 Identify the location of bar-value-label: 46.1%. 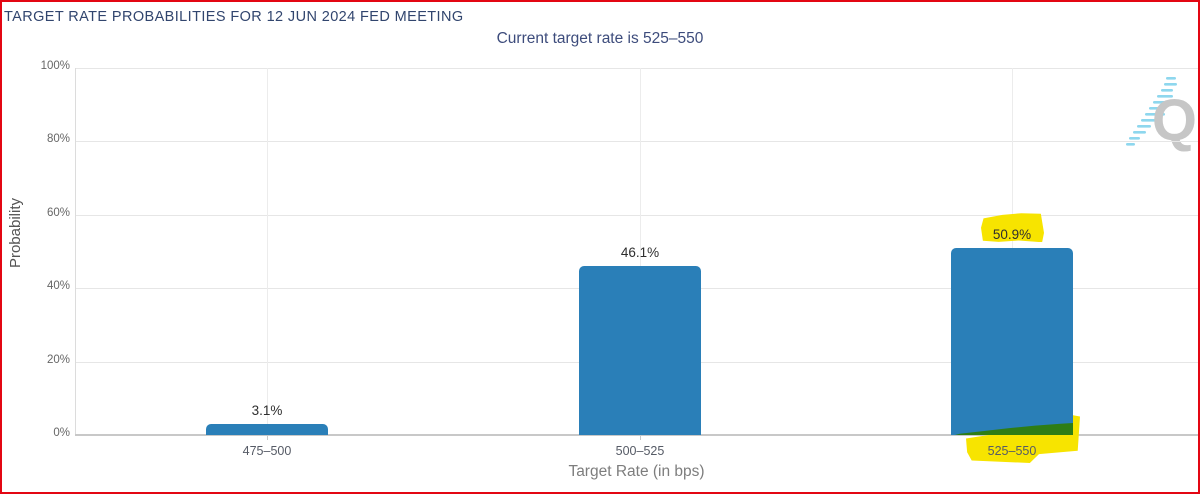
(640, 252).